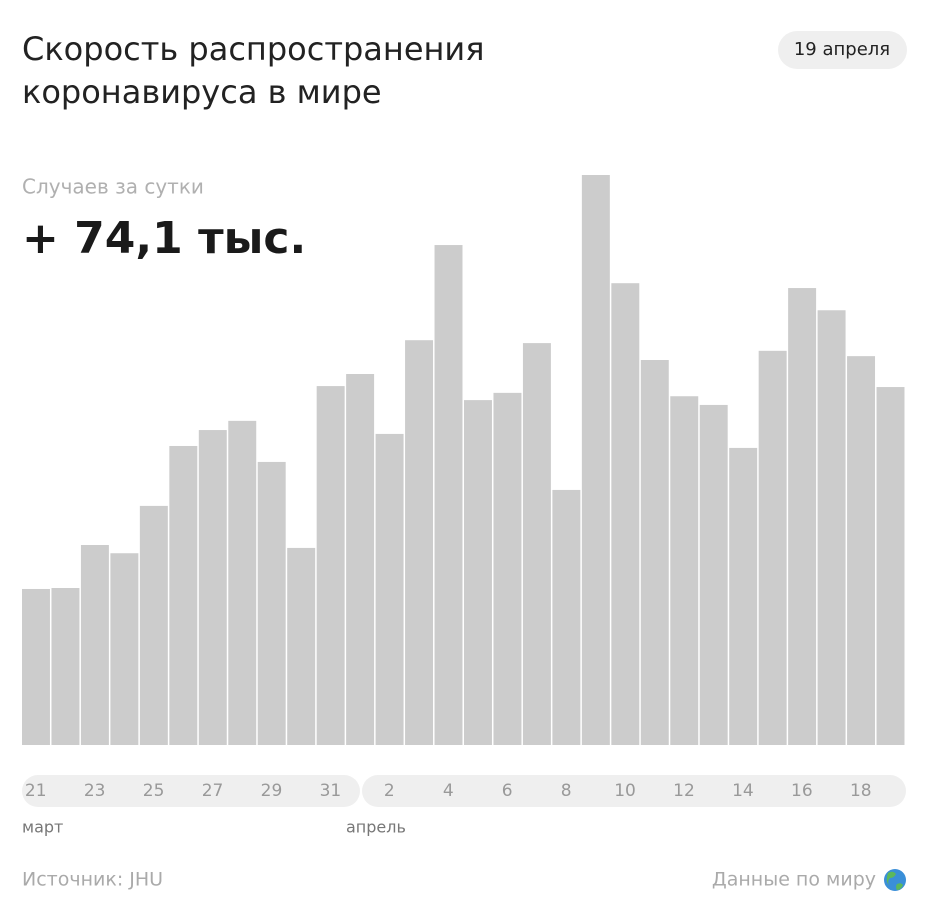  Describe the element at coordinates (389, 791) in the screenshot. I see `x-tick-label: 2` at that location.